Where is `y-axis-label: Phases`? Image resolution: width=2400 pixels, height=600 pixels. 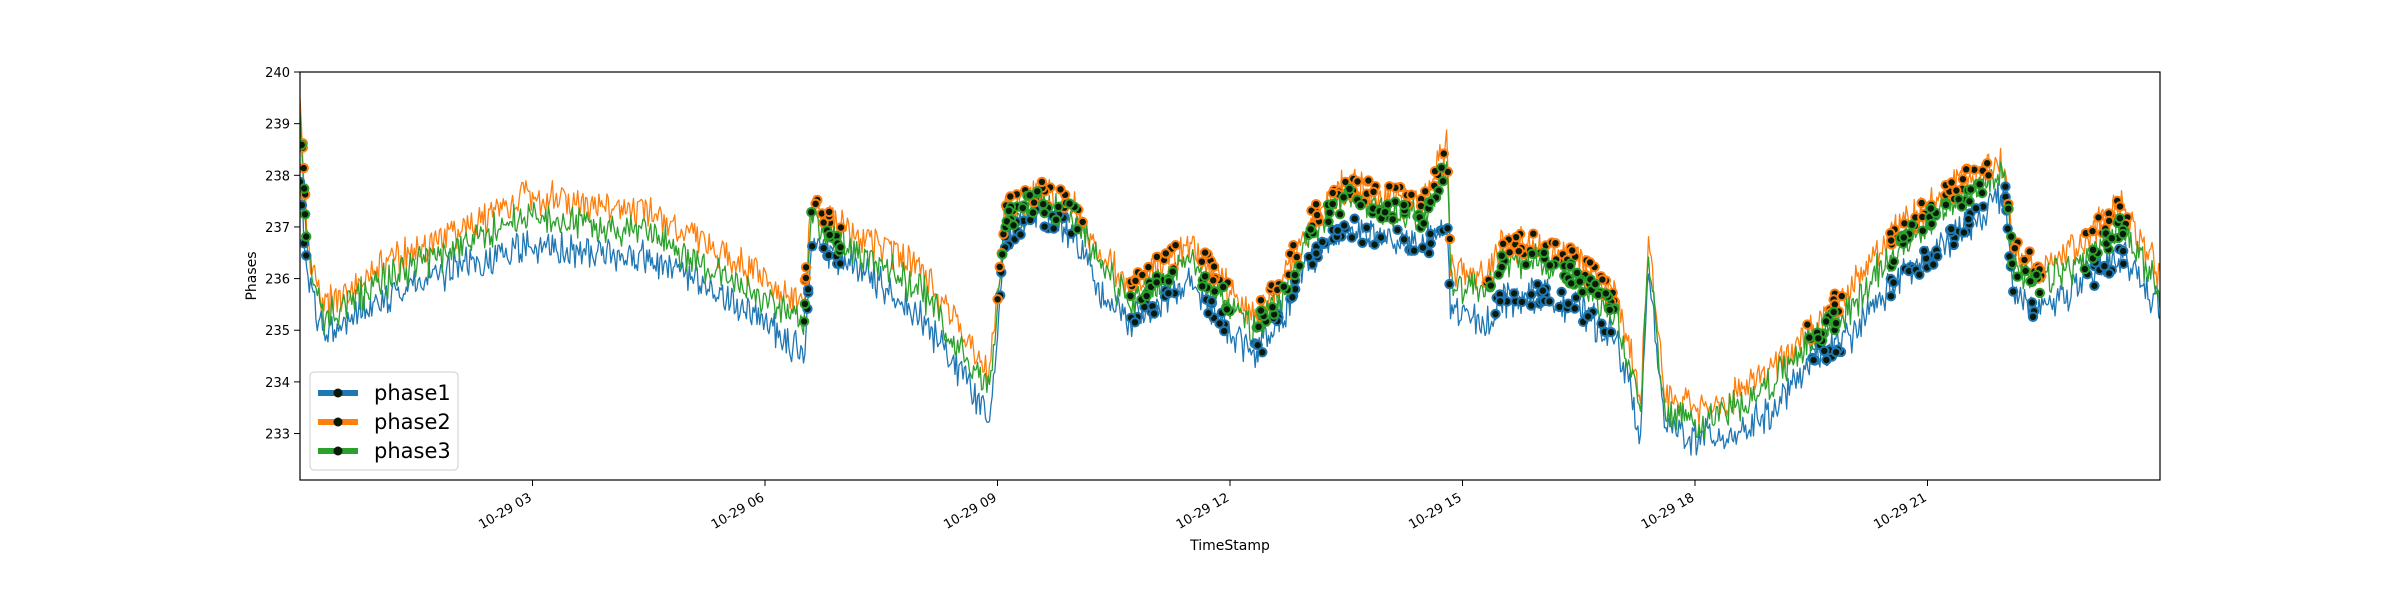 y-axis-label: Phases is located at coordinates (252, 275).